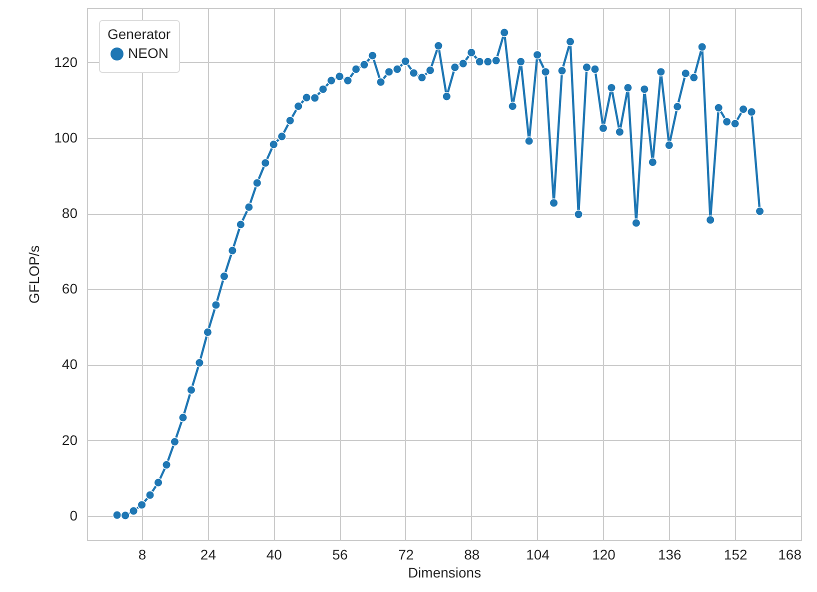 Image resolution: width=817 pixels, height=592 pixels. What do you see at coordinates (208, 554) in the screenshot?
I see `x-tick-label: 24` at bounding box center [208, 554].